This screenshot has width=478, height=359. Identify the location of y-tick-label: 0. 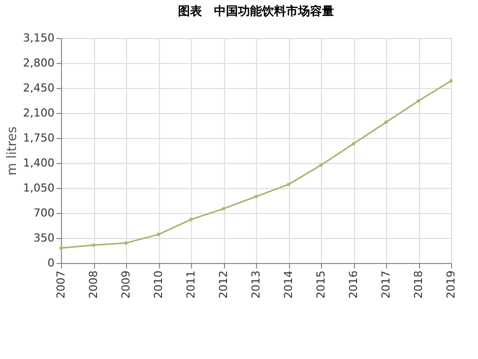
(51, 263).